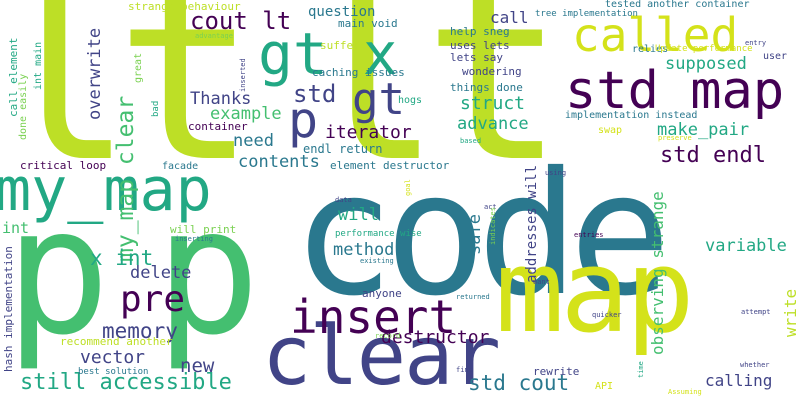 The height and width of the screenshot is (400, 800). Describe the element at coordinates (197, 366) in the screenshot. I see `word-new: new` at that location.